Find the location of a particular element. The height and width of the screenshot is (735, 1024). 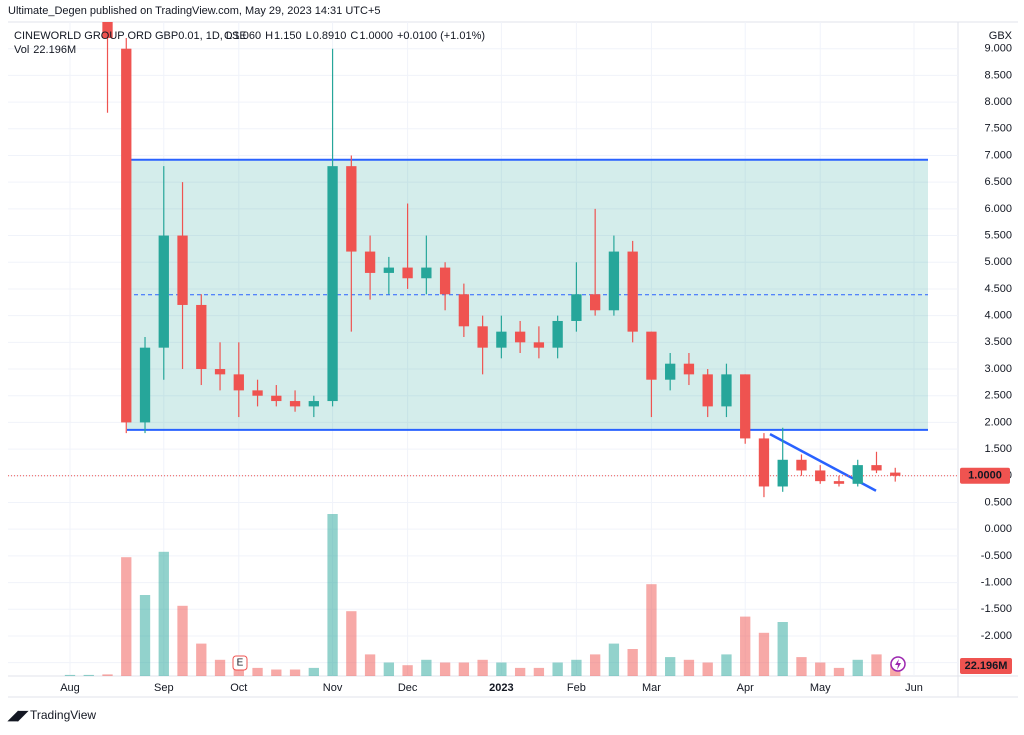

y-tick-label: 8.000 is located at coordinates (998, 102).